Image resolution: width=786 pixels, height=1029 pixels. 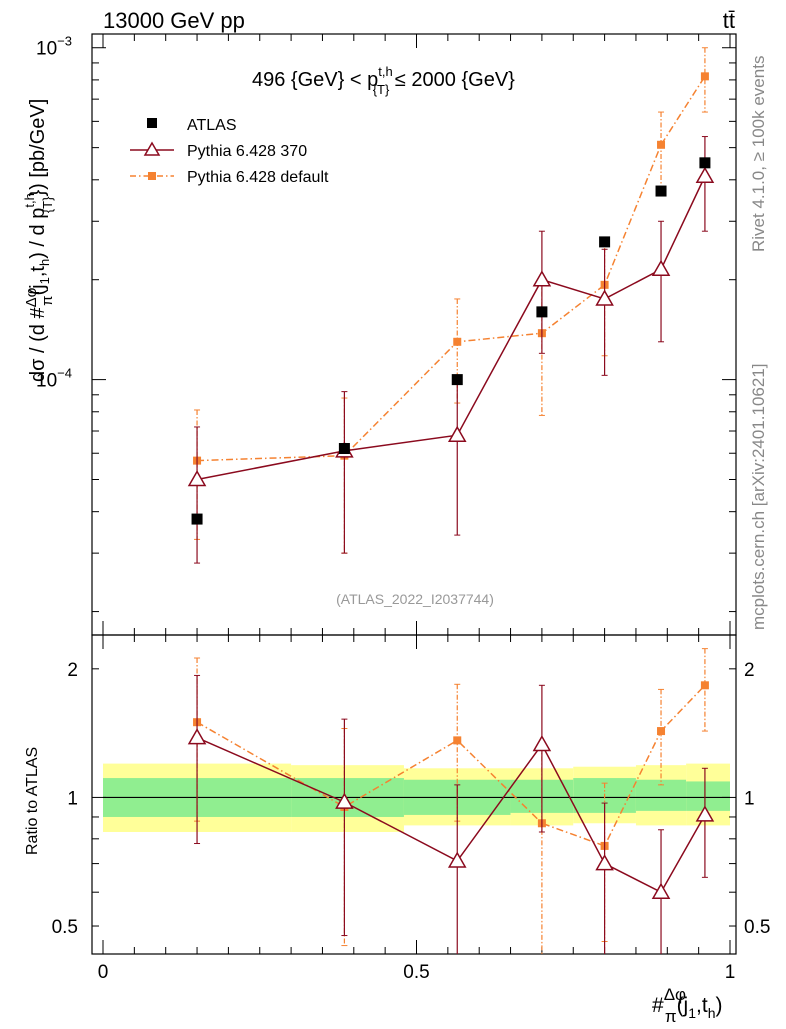 I want to click on main-ytick-label: 10⁻³, so click(x=54, y=47).